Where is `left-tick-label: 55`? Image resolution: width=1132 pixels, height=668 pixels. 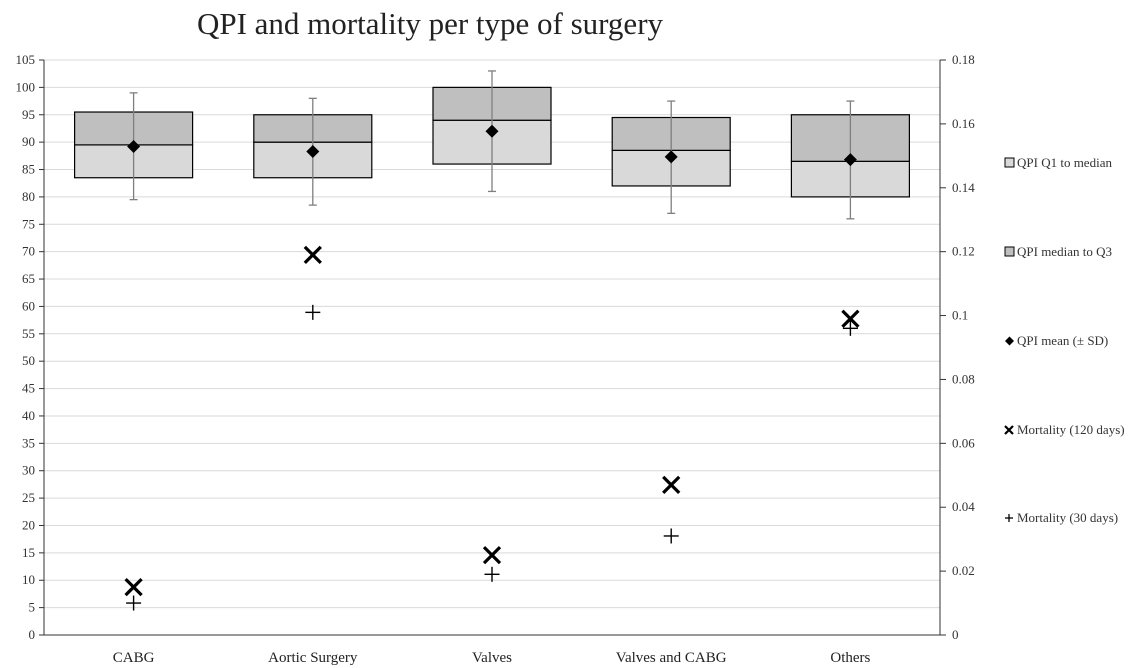 left-tick-label: 55 is located at coordinates (28, 333).